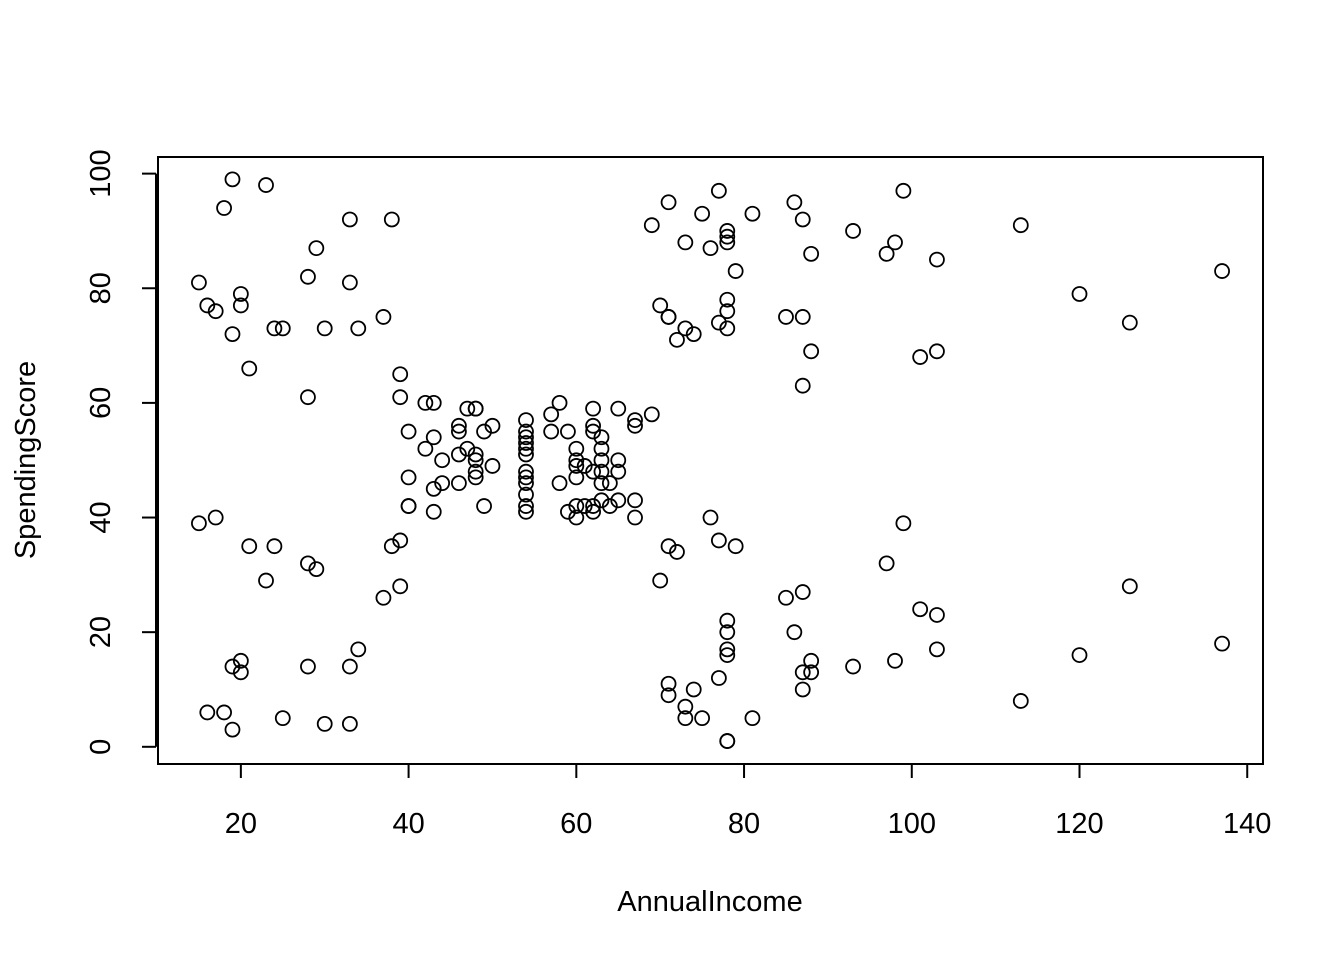  What do you see at coordinates (1247, 824) in the screenshot?
I see `x-tick-label: 140` at bounding box center [1247, 824].